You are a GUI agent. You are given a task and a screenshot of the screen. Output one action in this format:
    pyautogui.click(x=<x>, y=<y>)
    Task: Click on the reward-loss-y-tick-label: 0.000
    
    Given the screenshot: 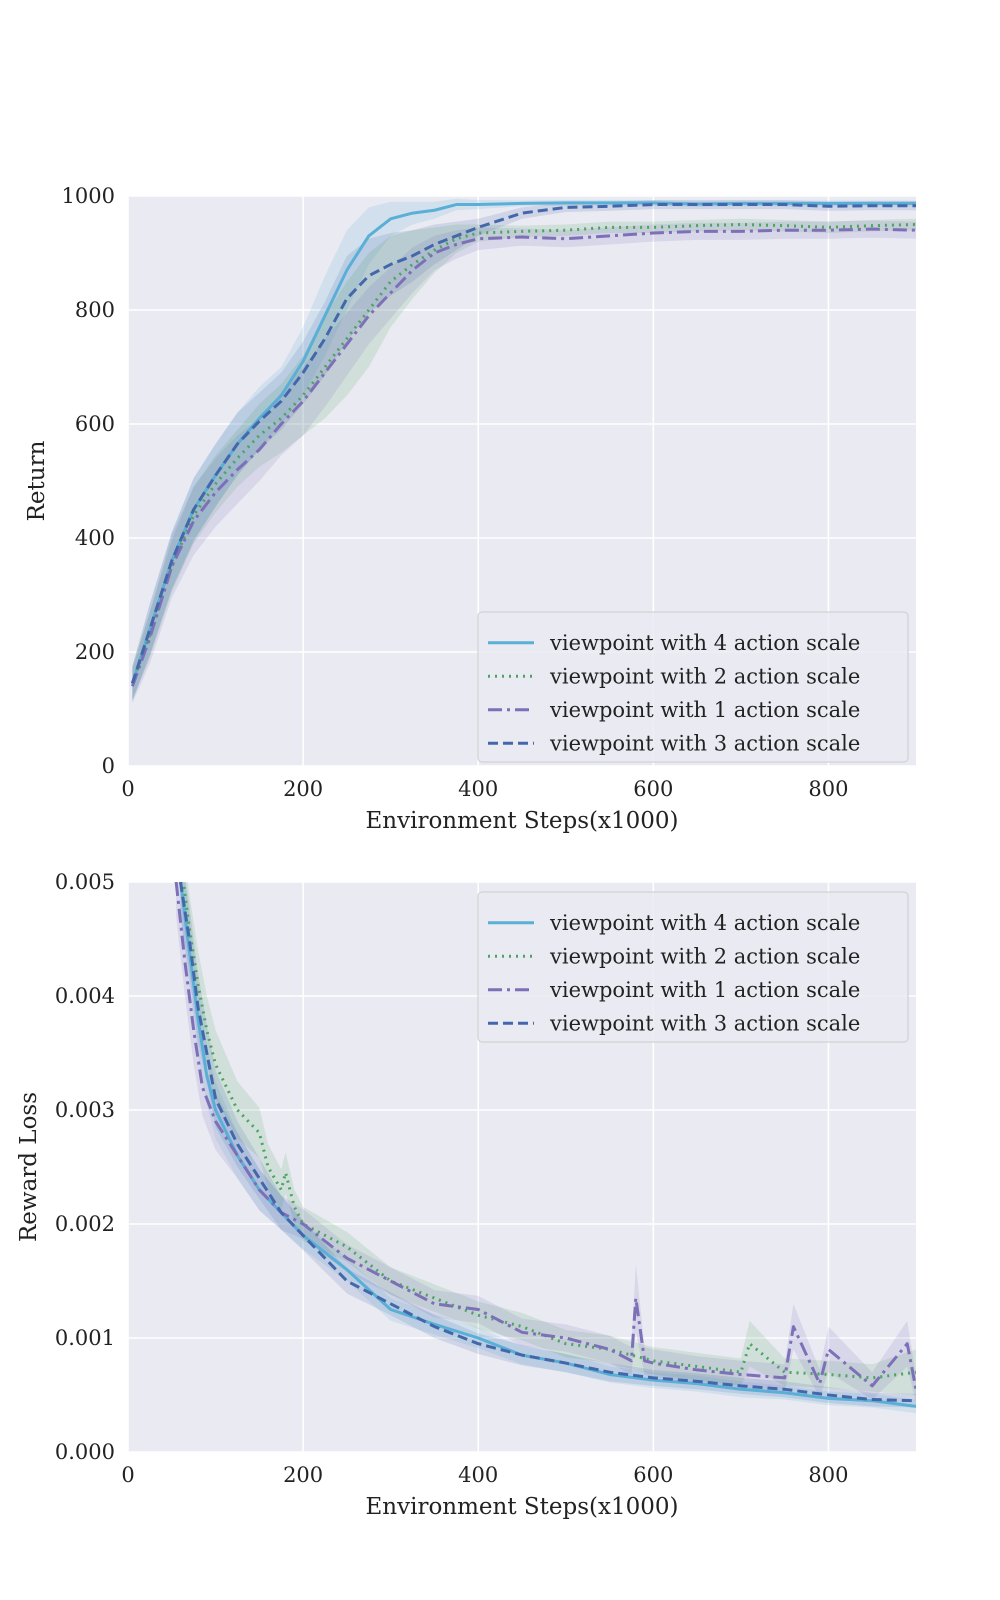 What is the action you would take?
    pyautogui.click(x=85, y=1452)
    